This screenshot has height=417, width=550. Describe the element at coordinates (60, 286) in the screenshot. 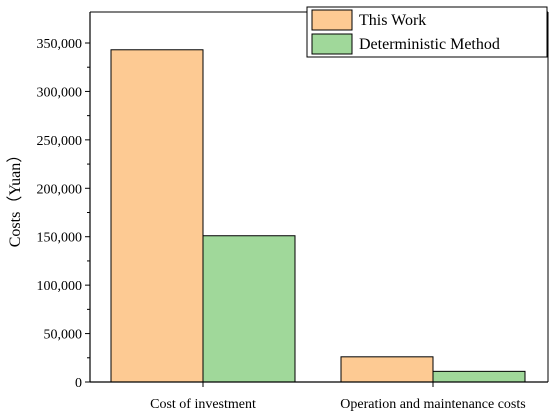

I see `y-tick-label: 100,000` at that location.